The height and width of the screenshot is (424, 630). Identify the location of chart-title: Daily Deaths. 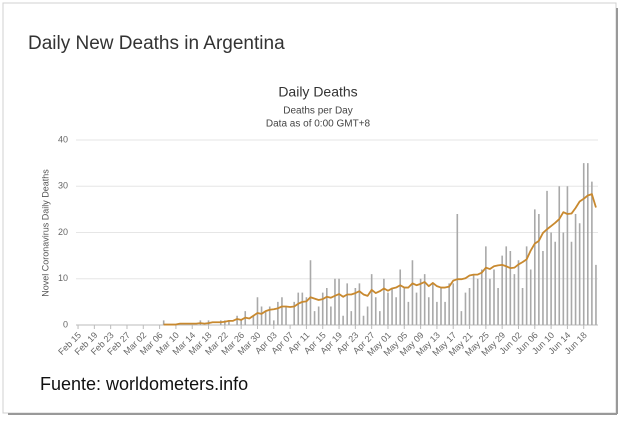
(317, 92).